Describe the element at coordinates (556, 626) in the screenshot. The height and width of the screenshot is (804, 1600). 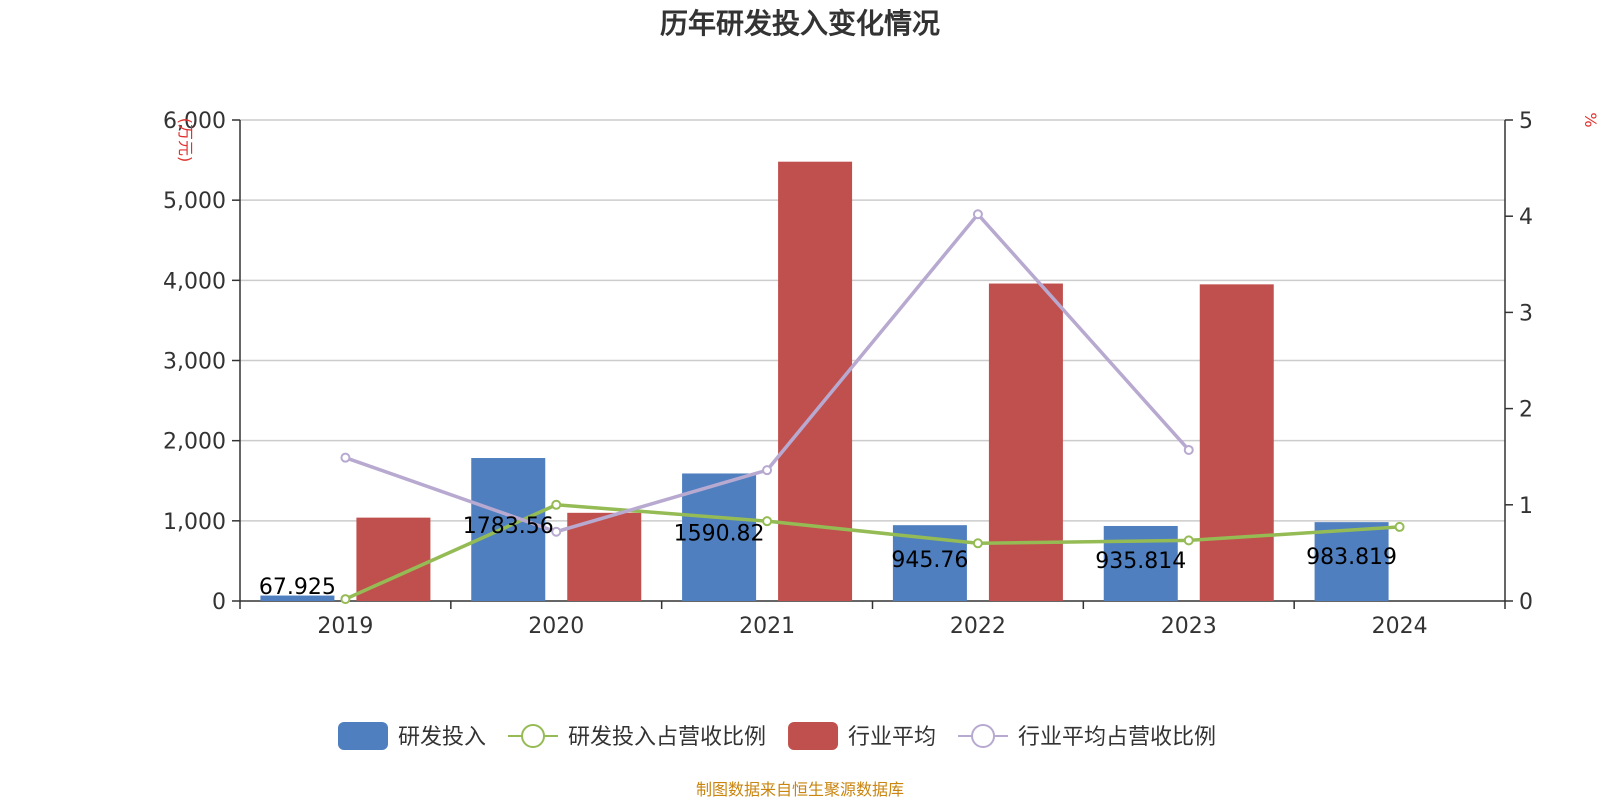
I see `x-axis-tick-label: 2020` at that location.